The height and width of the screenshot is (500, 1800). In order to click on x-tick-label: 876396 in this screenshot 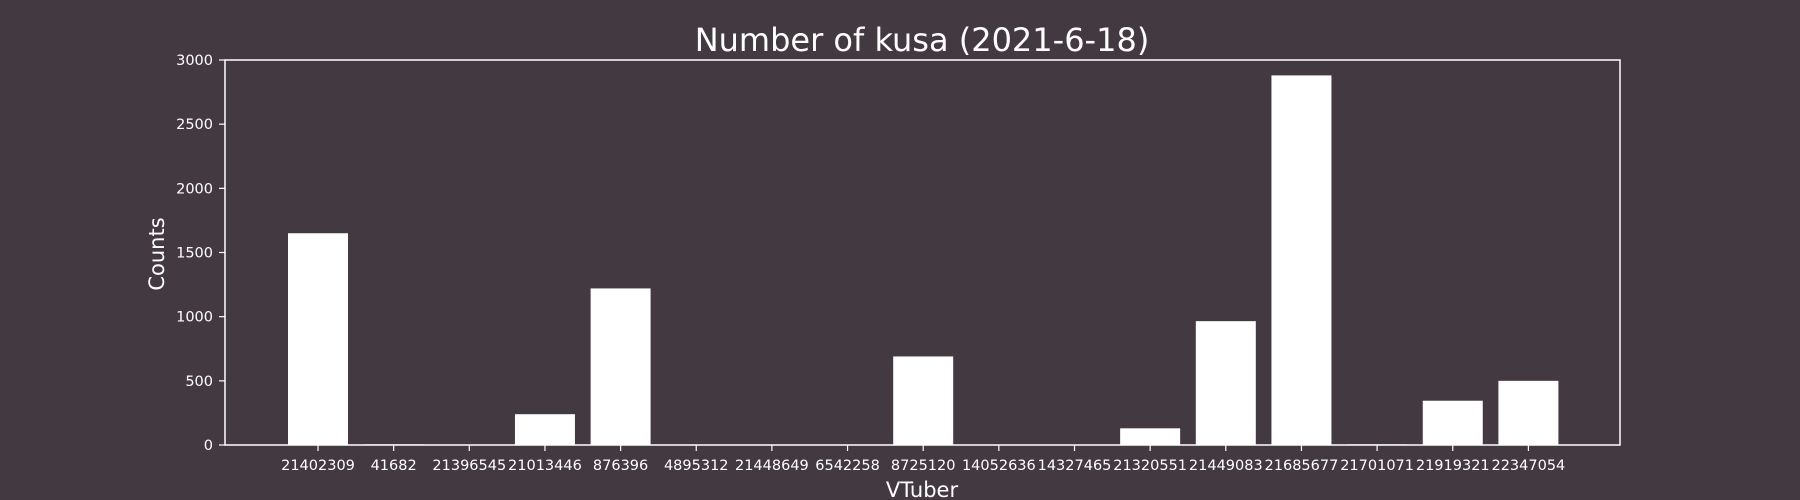, I will do `click(620, 466)`.